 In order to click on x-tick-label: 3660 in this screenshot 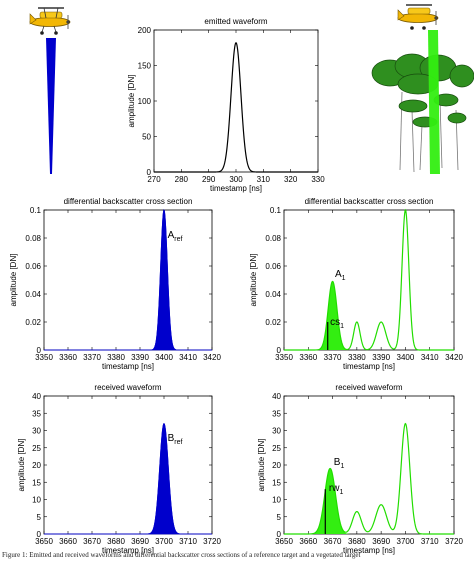, I will do `click(308, 541)`.